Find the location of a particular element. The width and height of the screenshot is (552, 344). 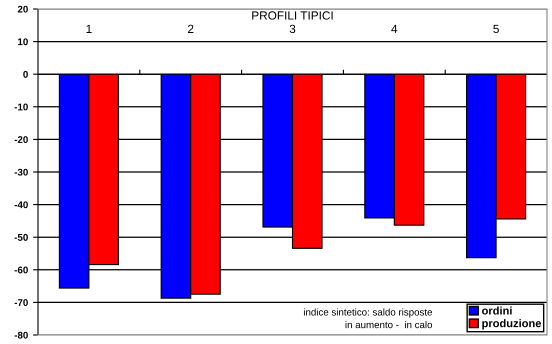

legend-label: ordini is located at coordinates (497, 310).